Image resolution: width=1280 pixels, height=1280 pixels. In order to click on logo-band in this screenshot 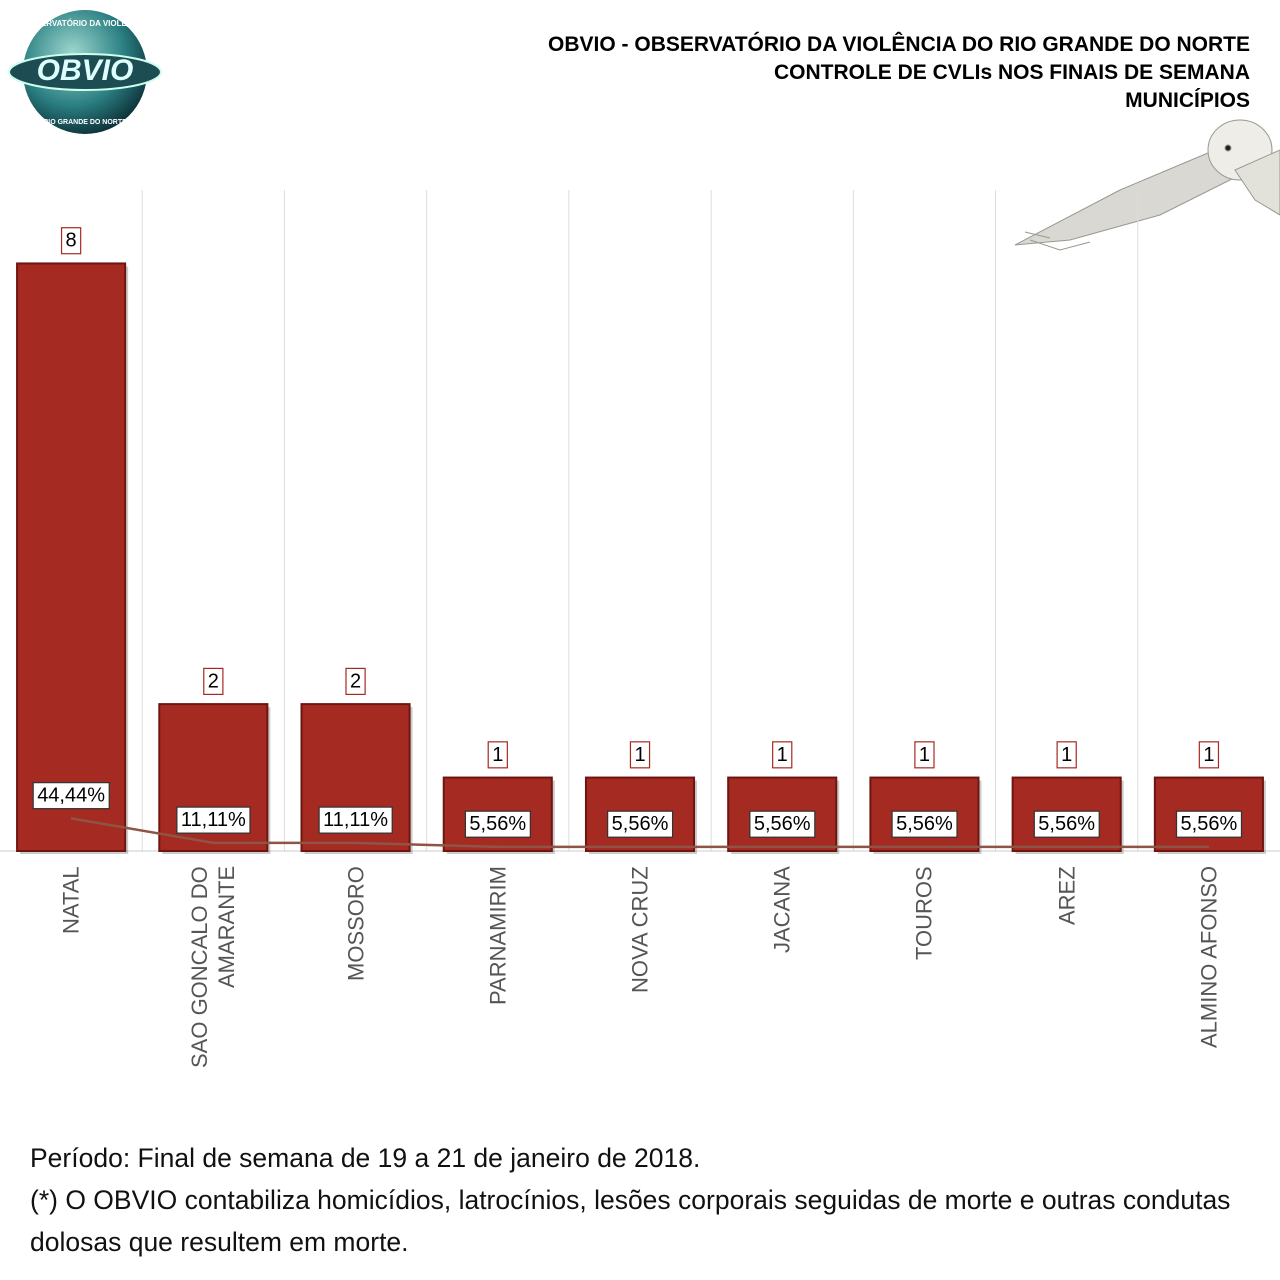, I will do `click(85, 72)`.